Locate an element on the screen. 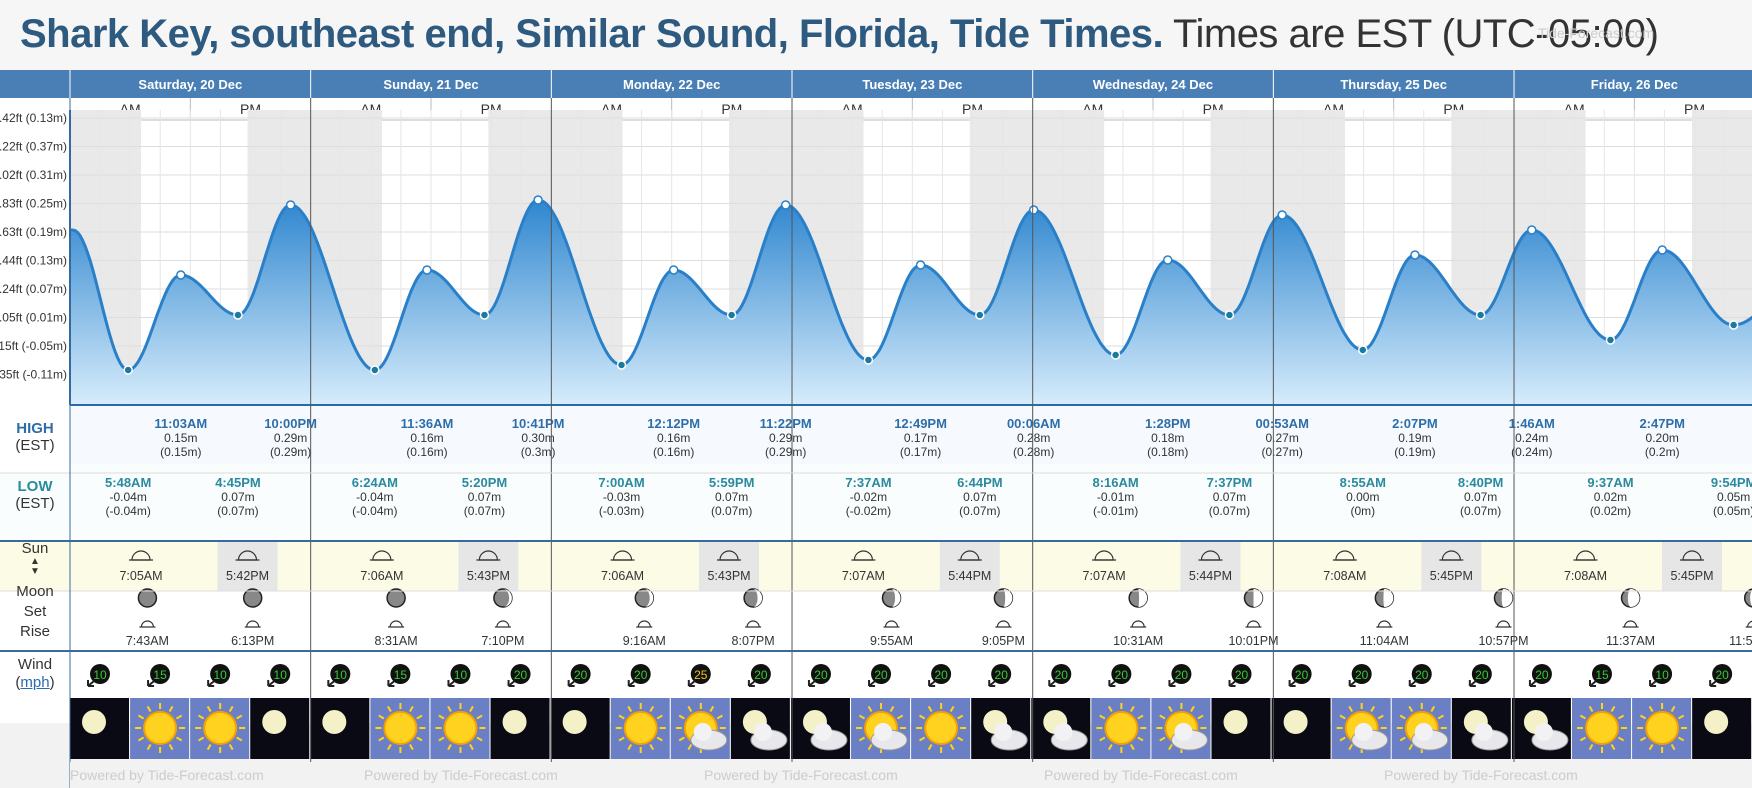 The width and height of the screenshot is (1752, 788). wind-speed: 10 is located at coordinates (341, 675).